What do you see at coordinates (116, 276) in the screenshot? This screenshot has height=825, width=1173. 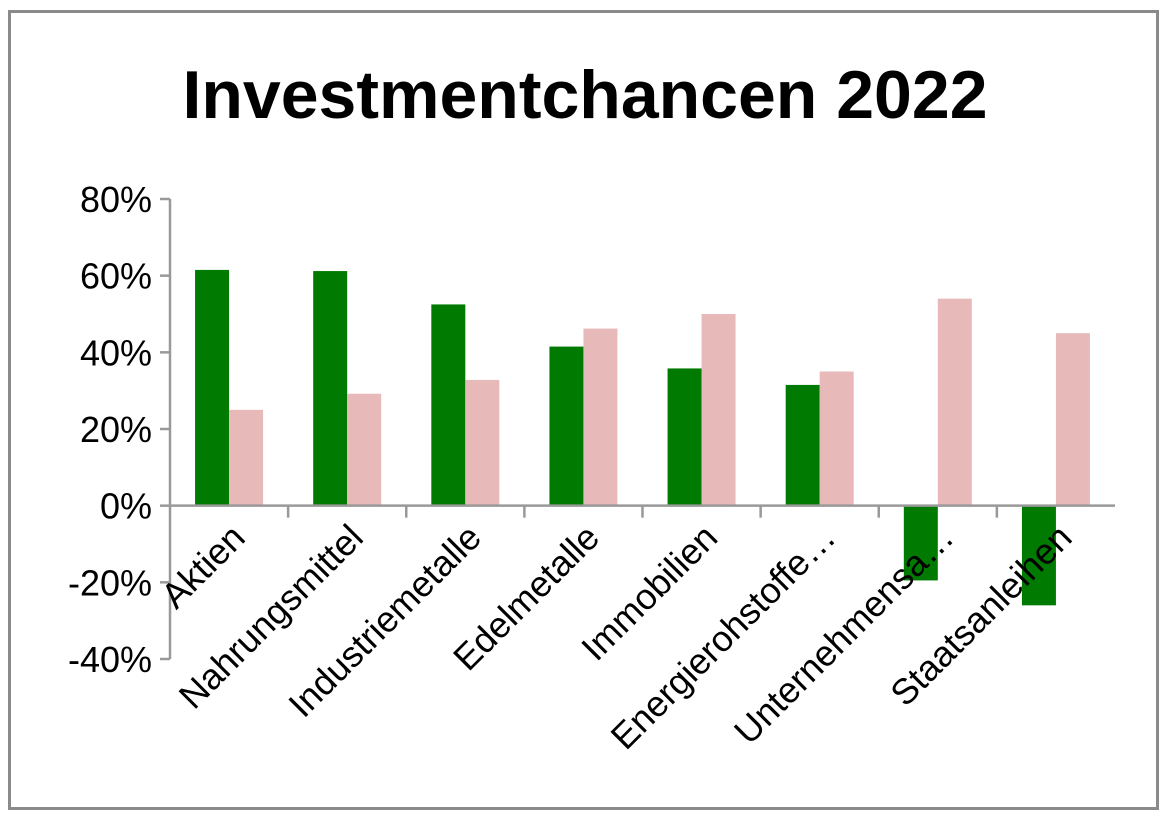 I see `y-tick-label: 60%` at bounding box center [116, 276].